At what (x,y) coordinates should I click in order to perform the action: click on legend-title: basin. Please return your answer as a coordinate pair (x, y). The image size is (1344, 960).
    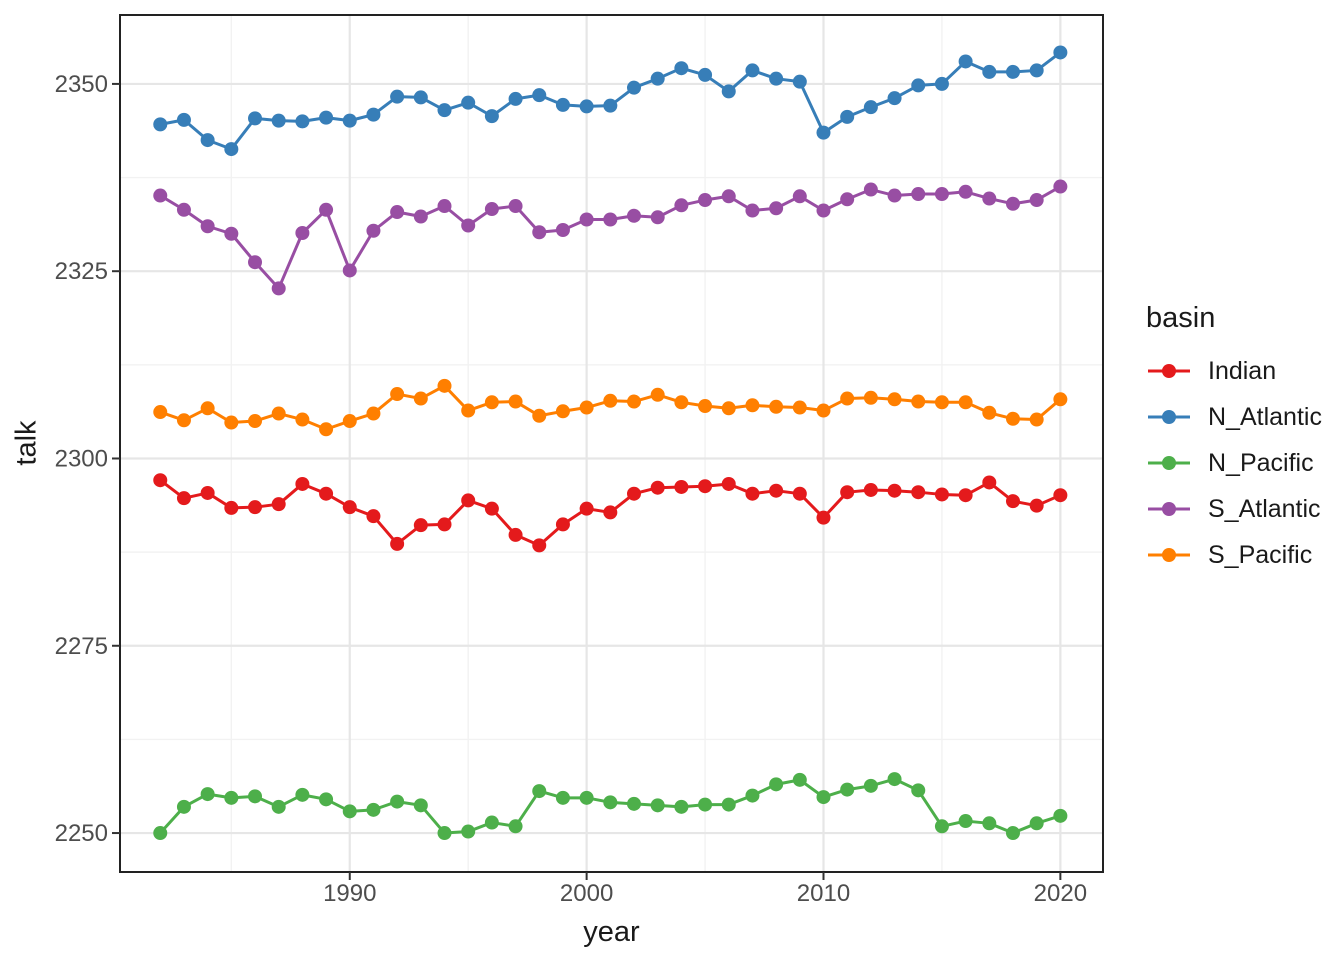
    Looking at the image, I should click on (1181, 318).